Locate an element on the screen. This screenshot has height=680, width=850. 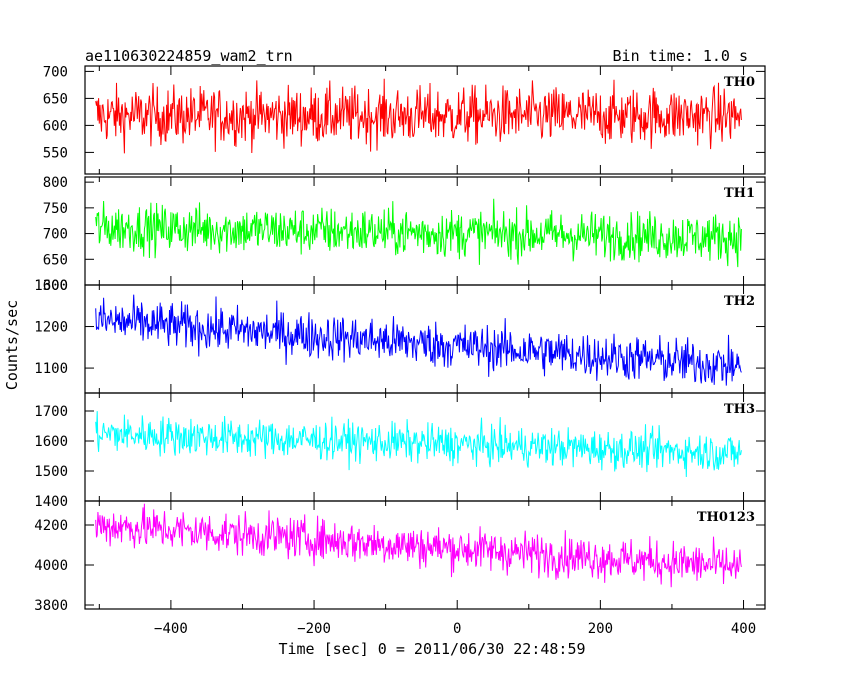
panel-th2: 1100 1200 1300 TH2 is located at coordinates (400, 336).